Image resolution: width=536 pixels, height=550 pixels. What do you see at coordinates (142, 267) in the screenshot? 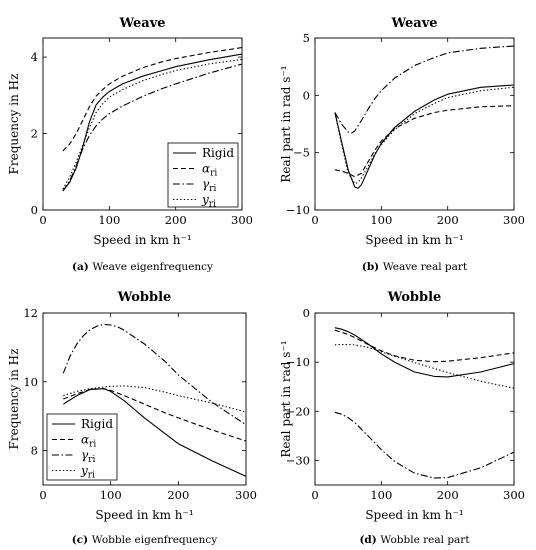
I see `figure-caption: (a) Weave eigenfrequency` at bounding box center [142, 267].